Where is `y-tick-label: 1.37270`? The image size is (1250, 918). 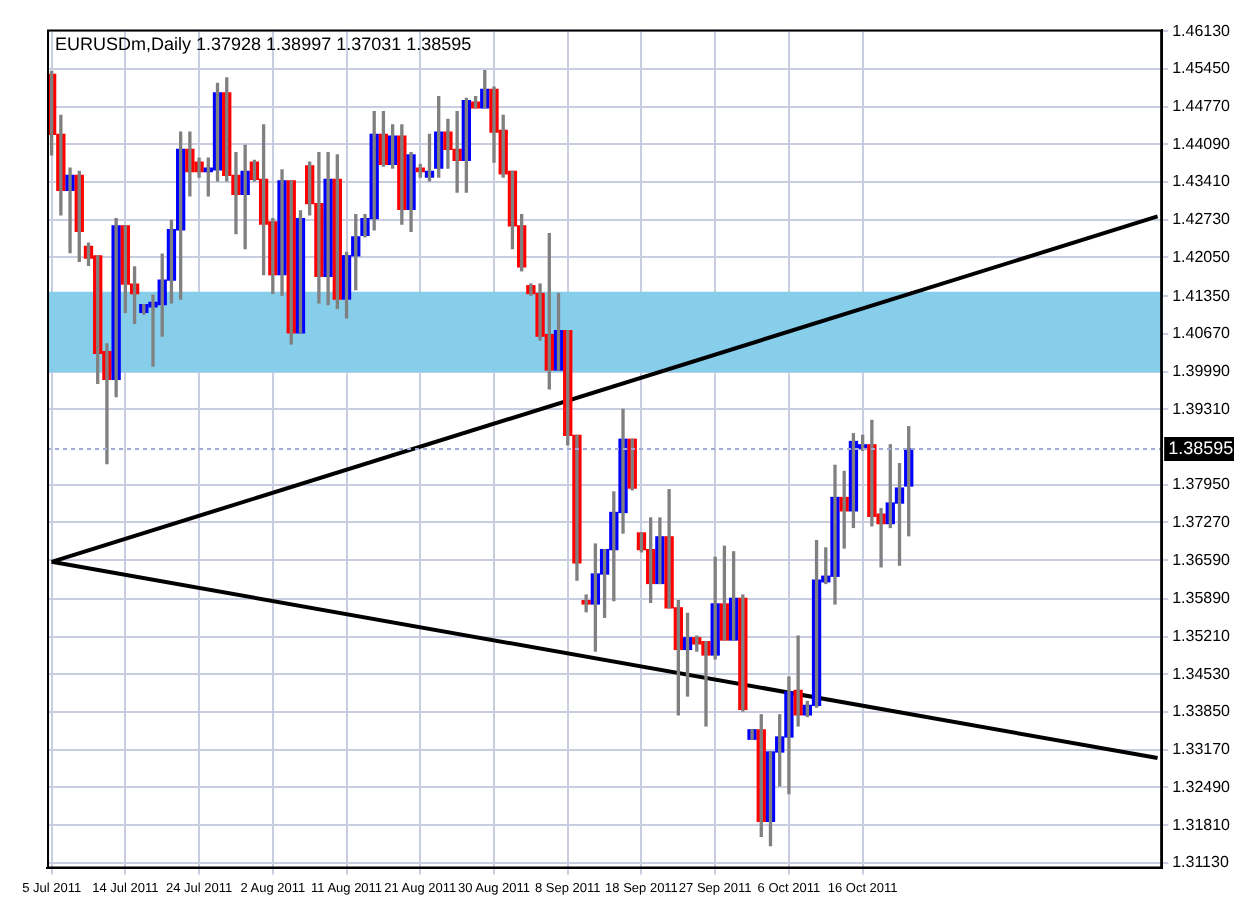 y-tick-label: 1.37270 is located at coordinates (1202, 521).